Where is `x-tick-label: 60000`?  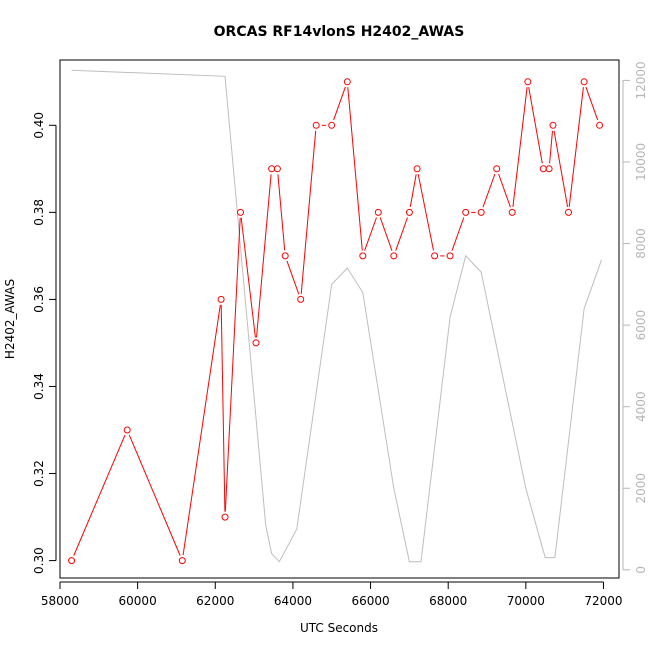 x-tick-label: 60000 is located at coordinates (138, 601).